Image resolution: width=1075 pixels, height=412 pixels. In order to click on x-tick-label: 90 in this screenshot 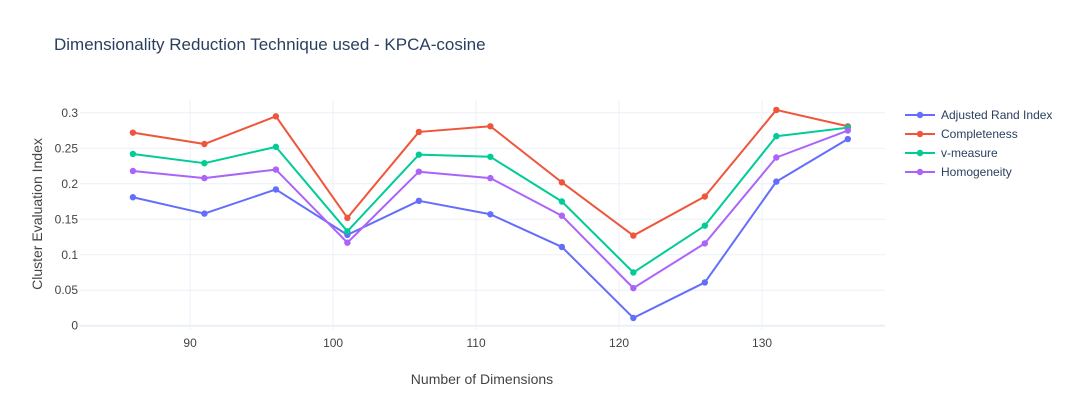, I will do `click(190, 343)`.